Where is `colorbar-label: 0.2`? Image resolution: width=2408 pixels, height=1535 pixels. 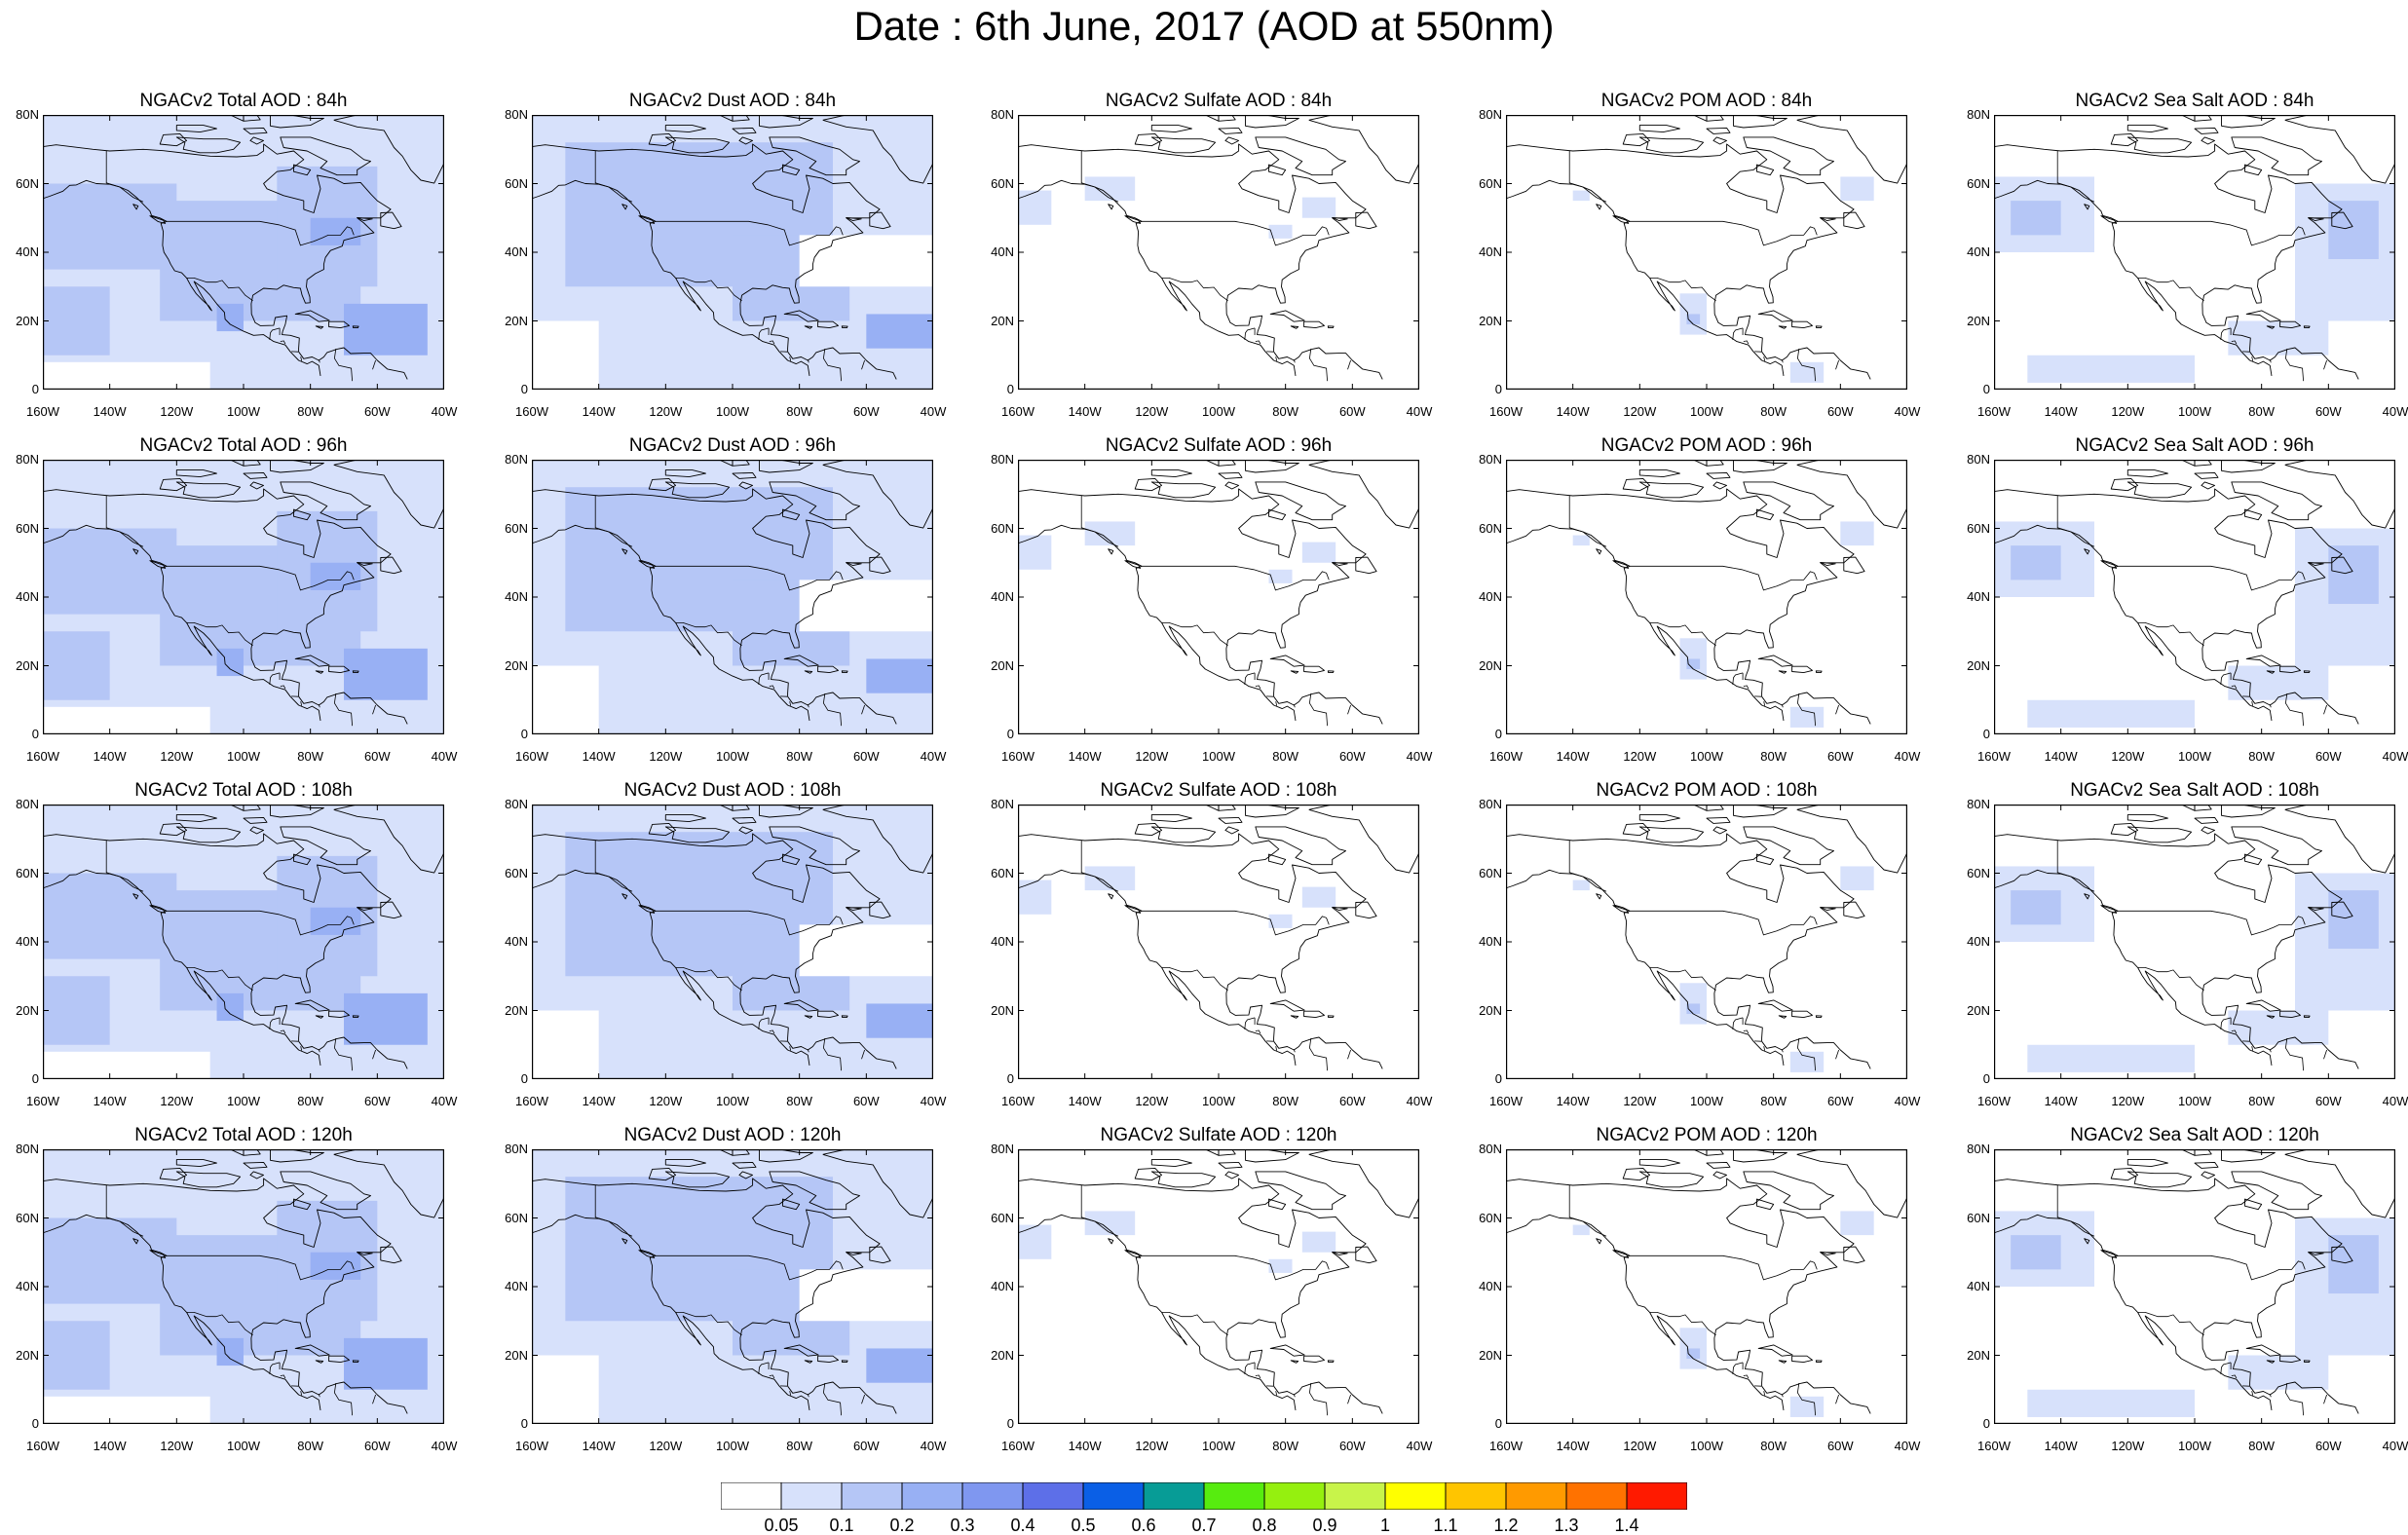
colorbar-label: 0.2 is located at coordinates (902, 1525).